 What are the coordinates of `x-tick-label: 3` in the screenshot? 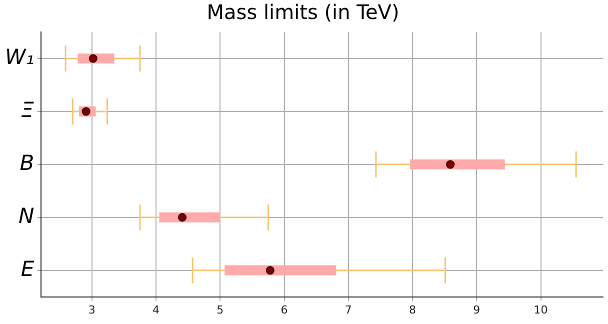 It's located at (92, 309).